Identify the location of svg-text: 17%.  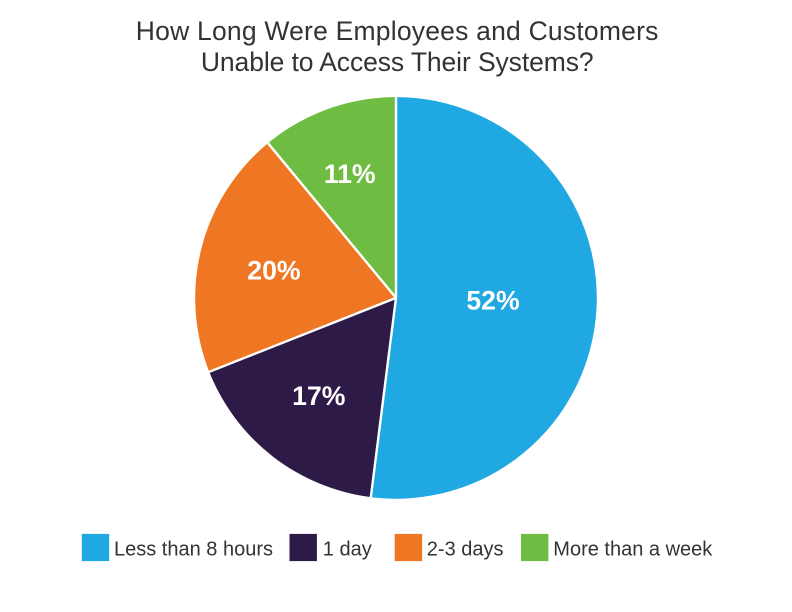
(318, 396).